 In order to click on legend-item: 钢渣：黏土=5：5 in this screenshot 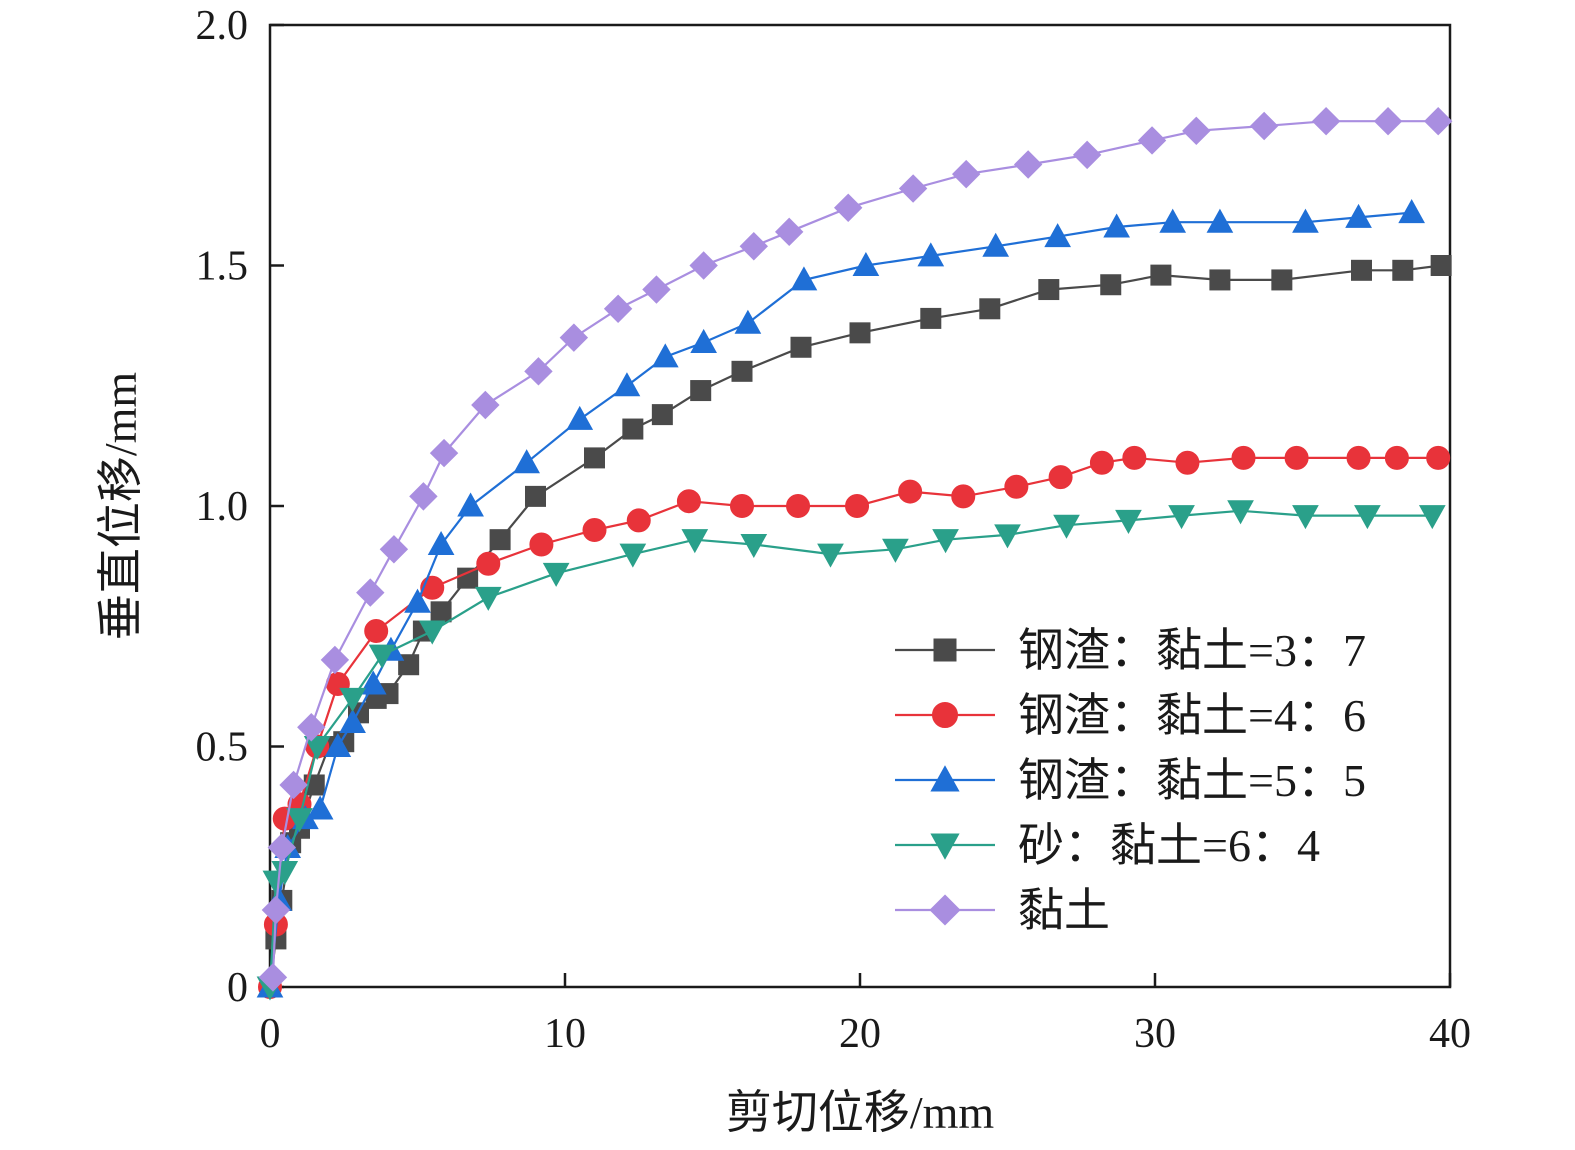, I will do `click(1130, 780)`.